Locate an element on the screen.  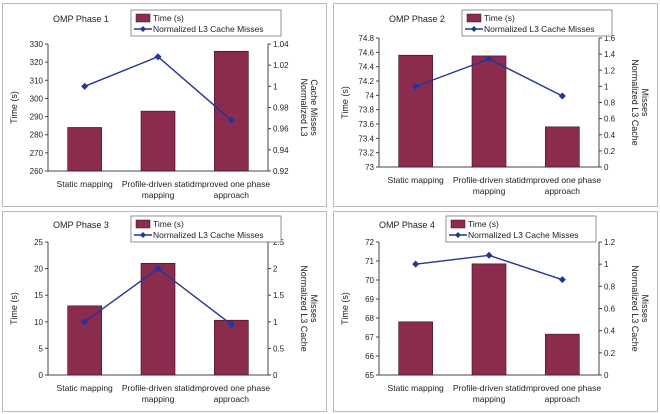
category-label: Profile-driven static is located at coordinates (489, 180).